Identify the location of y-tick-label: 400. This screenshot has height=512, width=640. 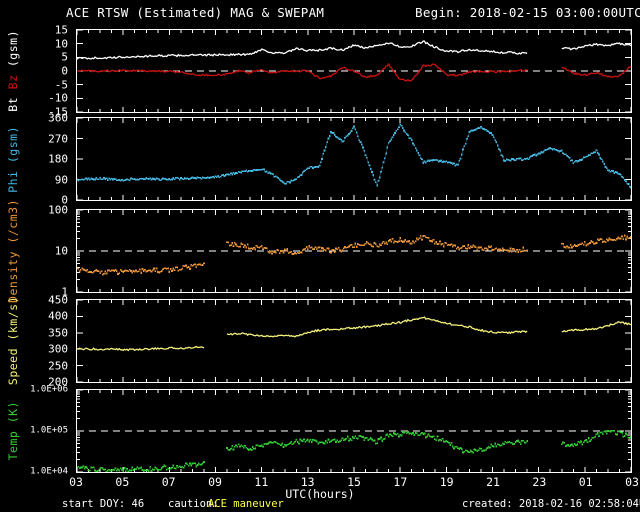
(58, 316).